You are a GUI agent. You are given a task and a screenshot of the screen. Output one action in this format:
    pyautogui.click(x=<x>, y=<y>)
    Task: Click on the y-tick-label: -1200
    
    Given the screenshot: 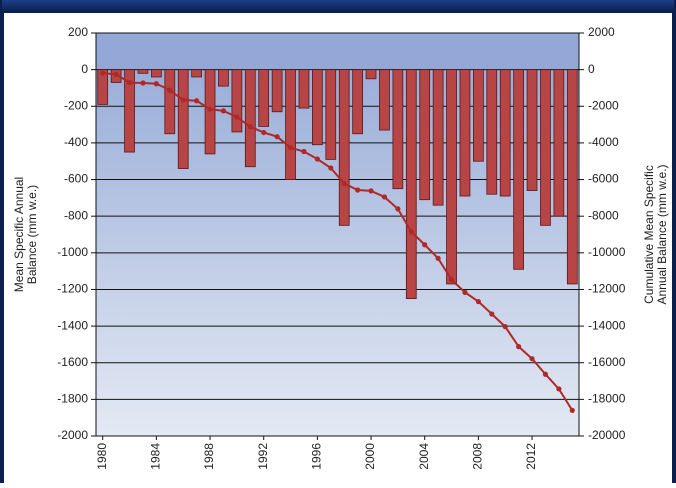 What is the action you would take?
    pyautogui.click(x=72, y=289)
    